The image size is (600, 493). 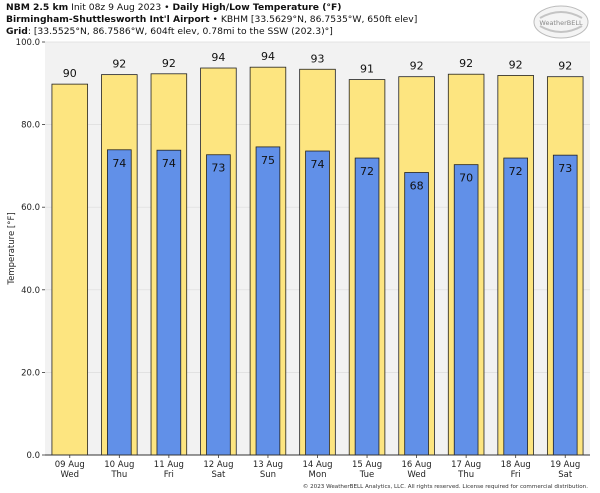 What do you see at coordinates (17, 31) in the screenshot?
I see `grid-label: Grid` at bounding box center [17, 31].